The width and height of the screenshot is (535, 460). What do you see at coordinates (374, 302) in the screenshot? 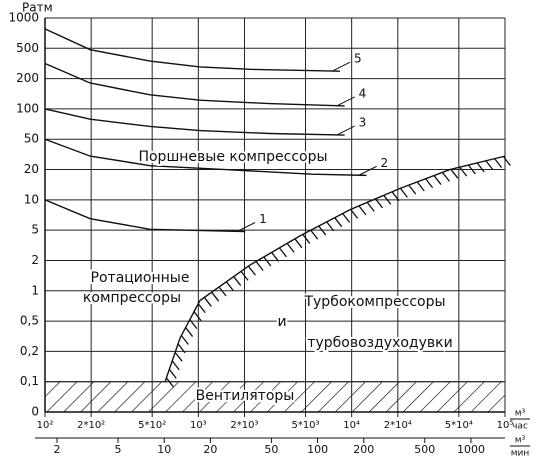
I see `annotation: Турбокомпрессоры` at bounding box center [374, 302].